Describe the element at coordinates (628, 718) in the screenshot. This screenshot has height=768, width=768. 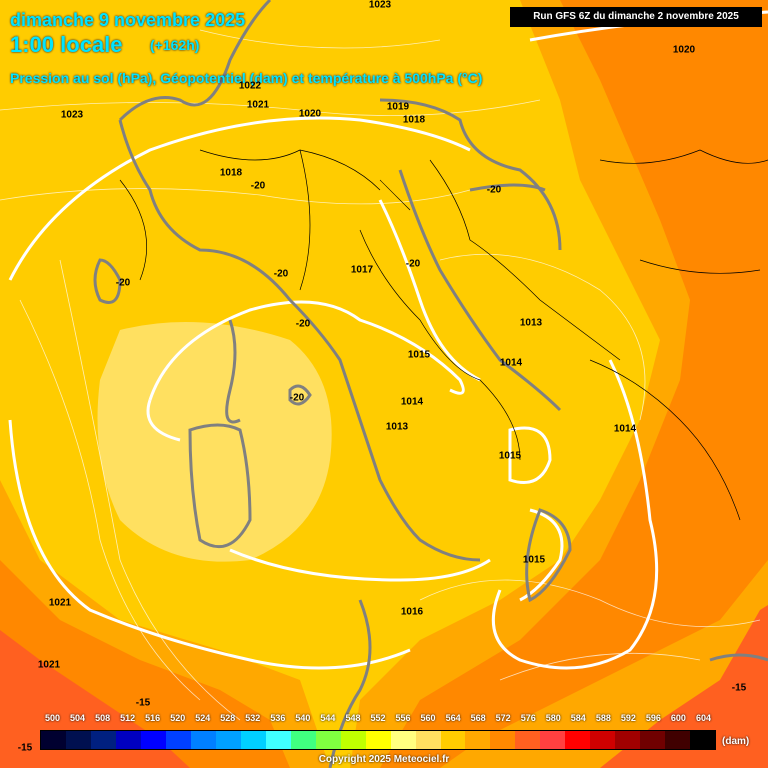
I see `legend-value: 592` at that location.